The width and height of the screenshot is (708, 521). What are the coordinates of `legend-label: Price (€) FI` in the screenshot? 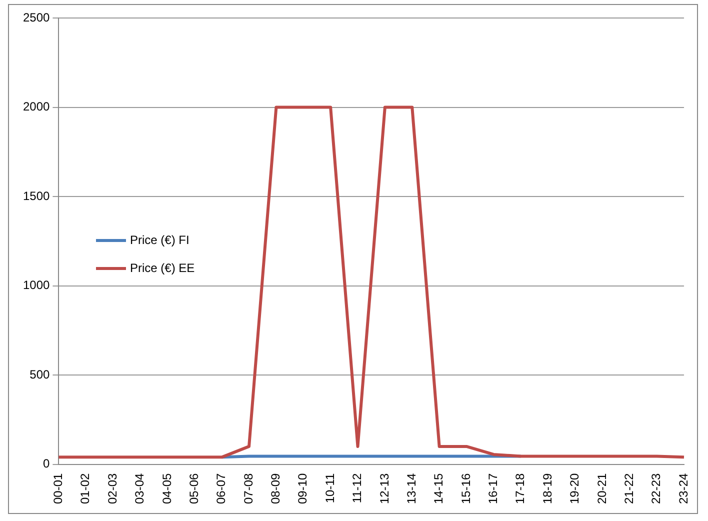 It's located at (160, 240).